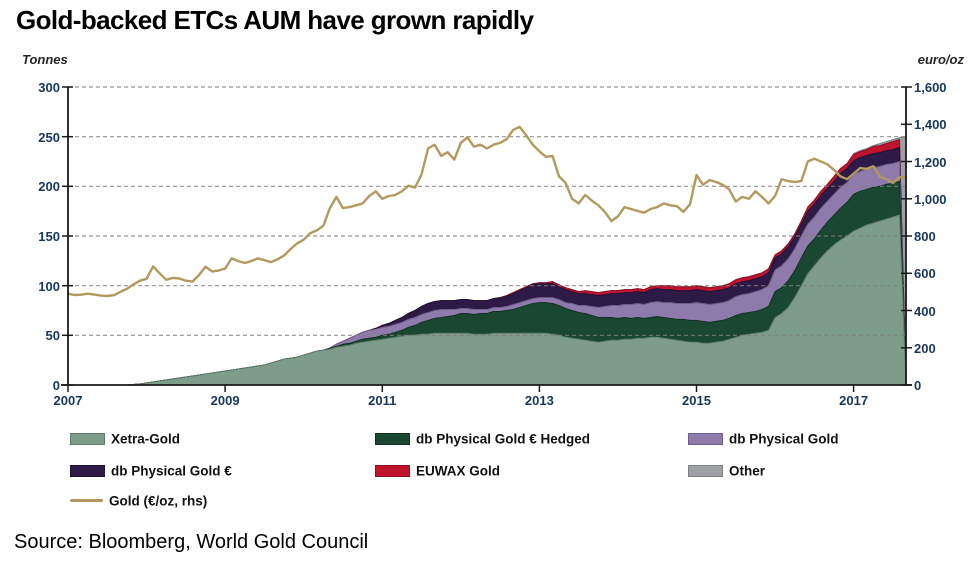  Describe the element at coordinates (225, 400) in the screenshot. I see `x-axis-tick-label: 2009` at that location.